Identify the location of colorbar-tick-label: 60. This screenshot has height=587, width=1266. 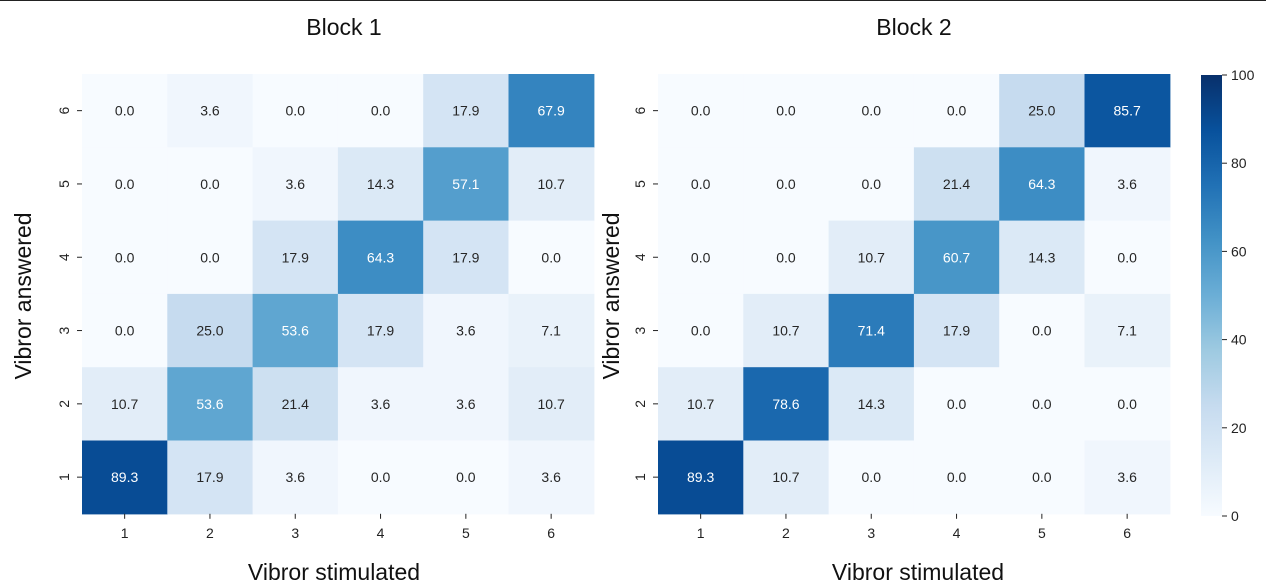
(1239, 251).